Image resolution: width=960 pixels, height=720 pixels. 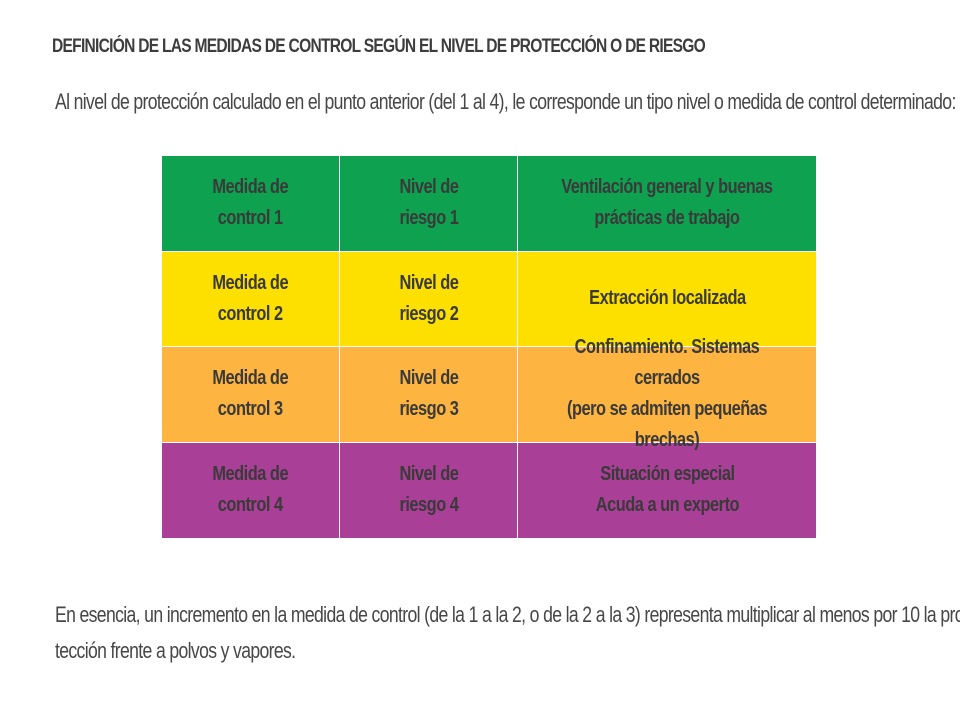 What do you see at coordinates (175, 650) in the screenshot?
I see `footer-line-2: tección frente a polvos y vapores.` at bounding box center [175, 650].